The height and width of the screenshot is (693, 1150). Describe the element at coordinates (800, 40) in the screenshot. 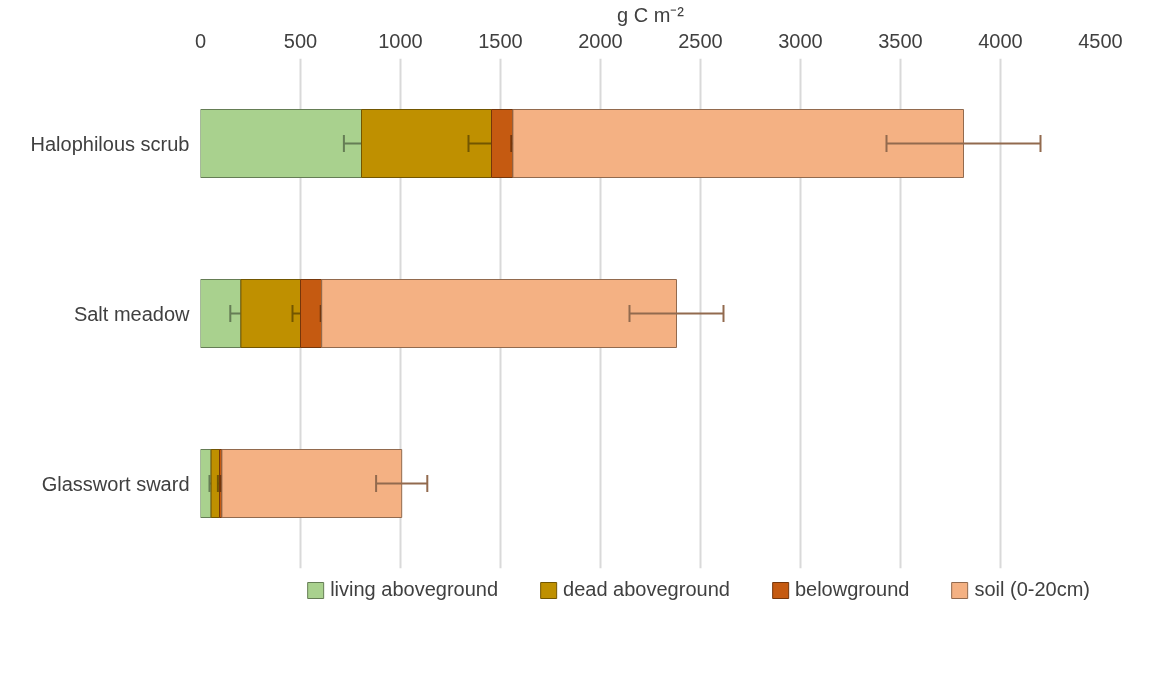

I see `x-tick-label: 3000` at that location.